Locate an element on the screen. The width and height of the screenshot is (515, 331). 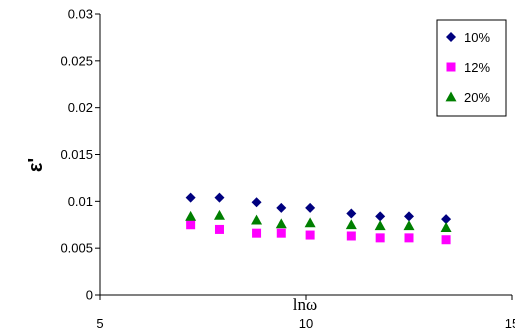
legend-marker-square is located at coordinates (451, 67).